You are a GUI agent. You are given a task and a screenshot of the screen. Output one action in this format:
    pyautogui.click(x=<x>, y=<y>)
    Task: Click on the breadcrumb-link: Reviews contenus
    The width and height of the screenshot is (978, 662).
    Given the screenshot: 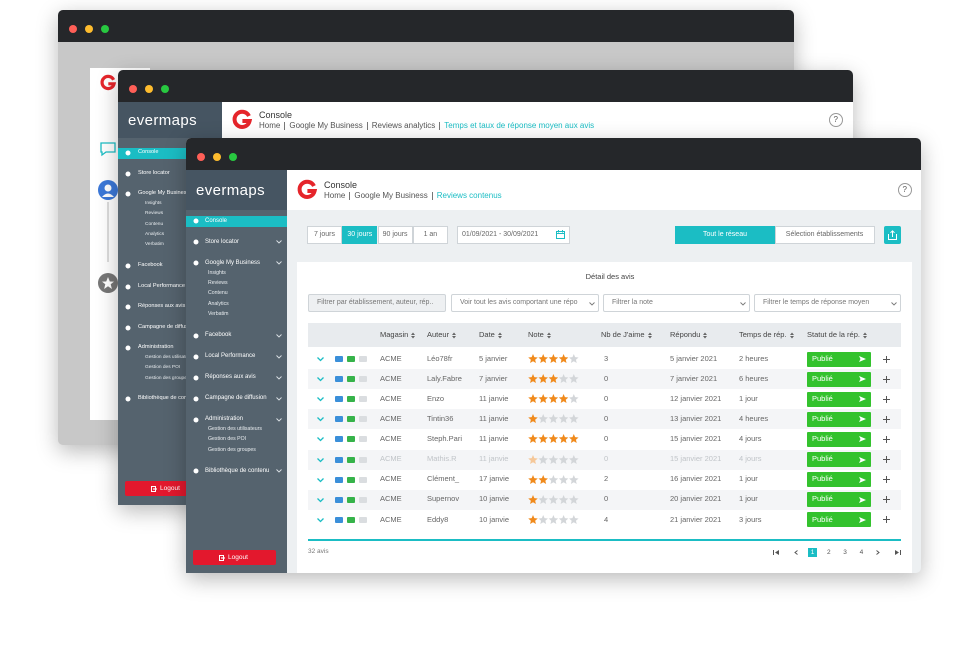 What is the action you would take?
    pyautogui.click(x=469, y=196)
    